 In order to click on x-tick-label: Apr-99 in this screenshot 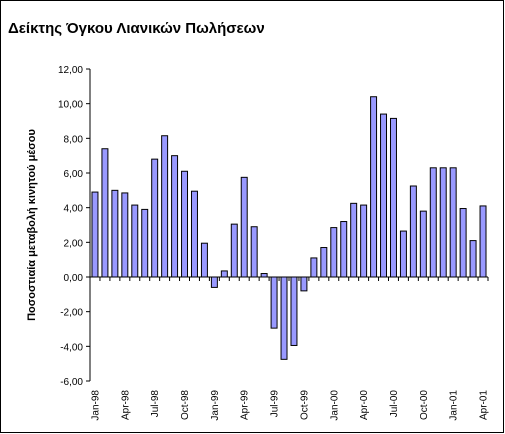, I will do `click(245, 405)`.